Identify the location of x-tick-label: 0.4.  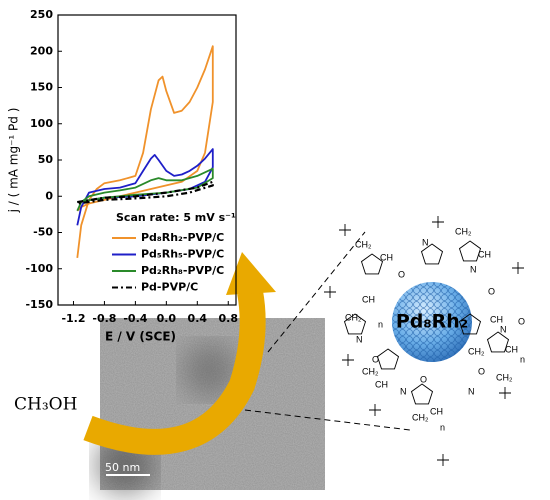
(198, 318).